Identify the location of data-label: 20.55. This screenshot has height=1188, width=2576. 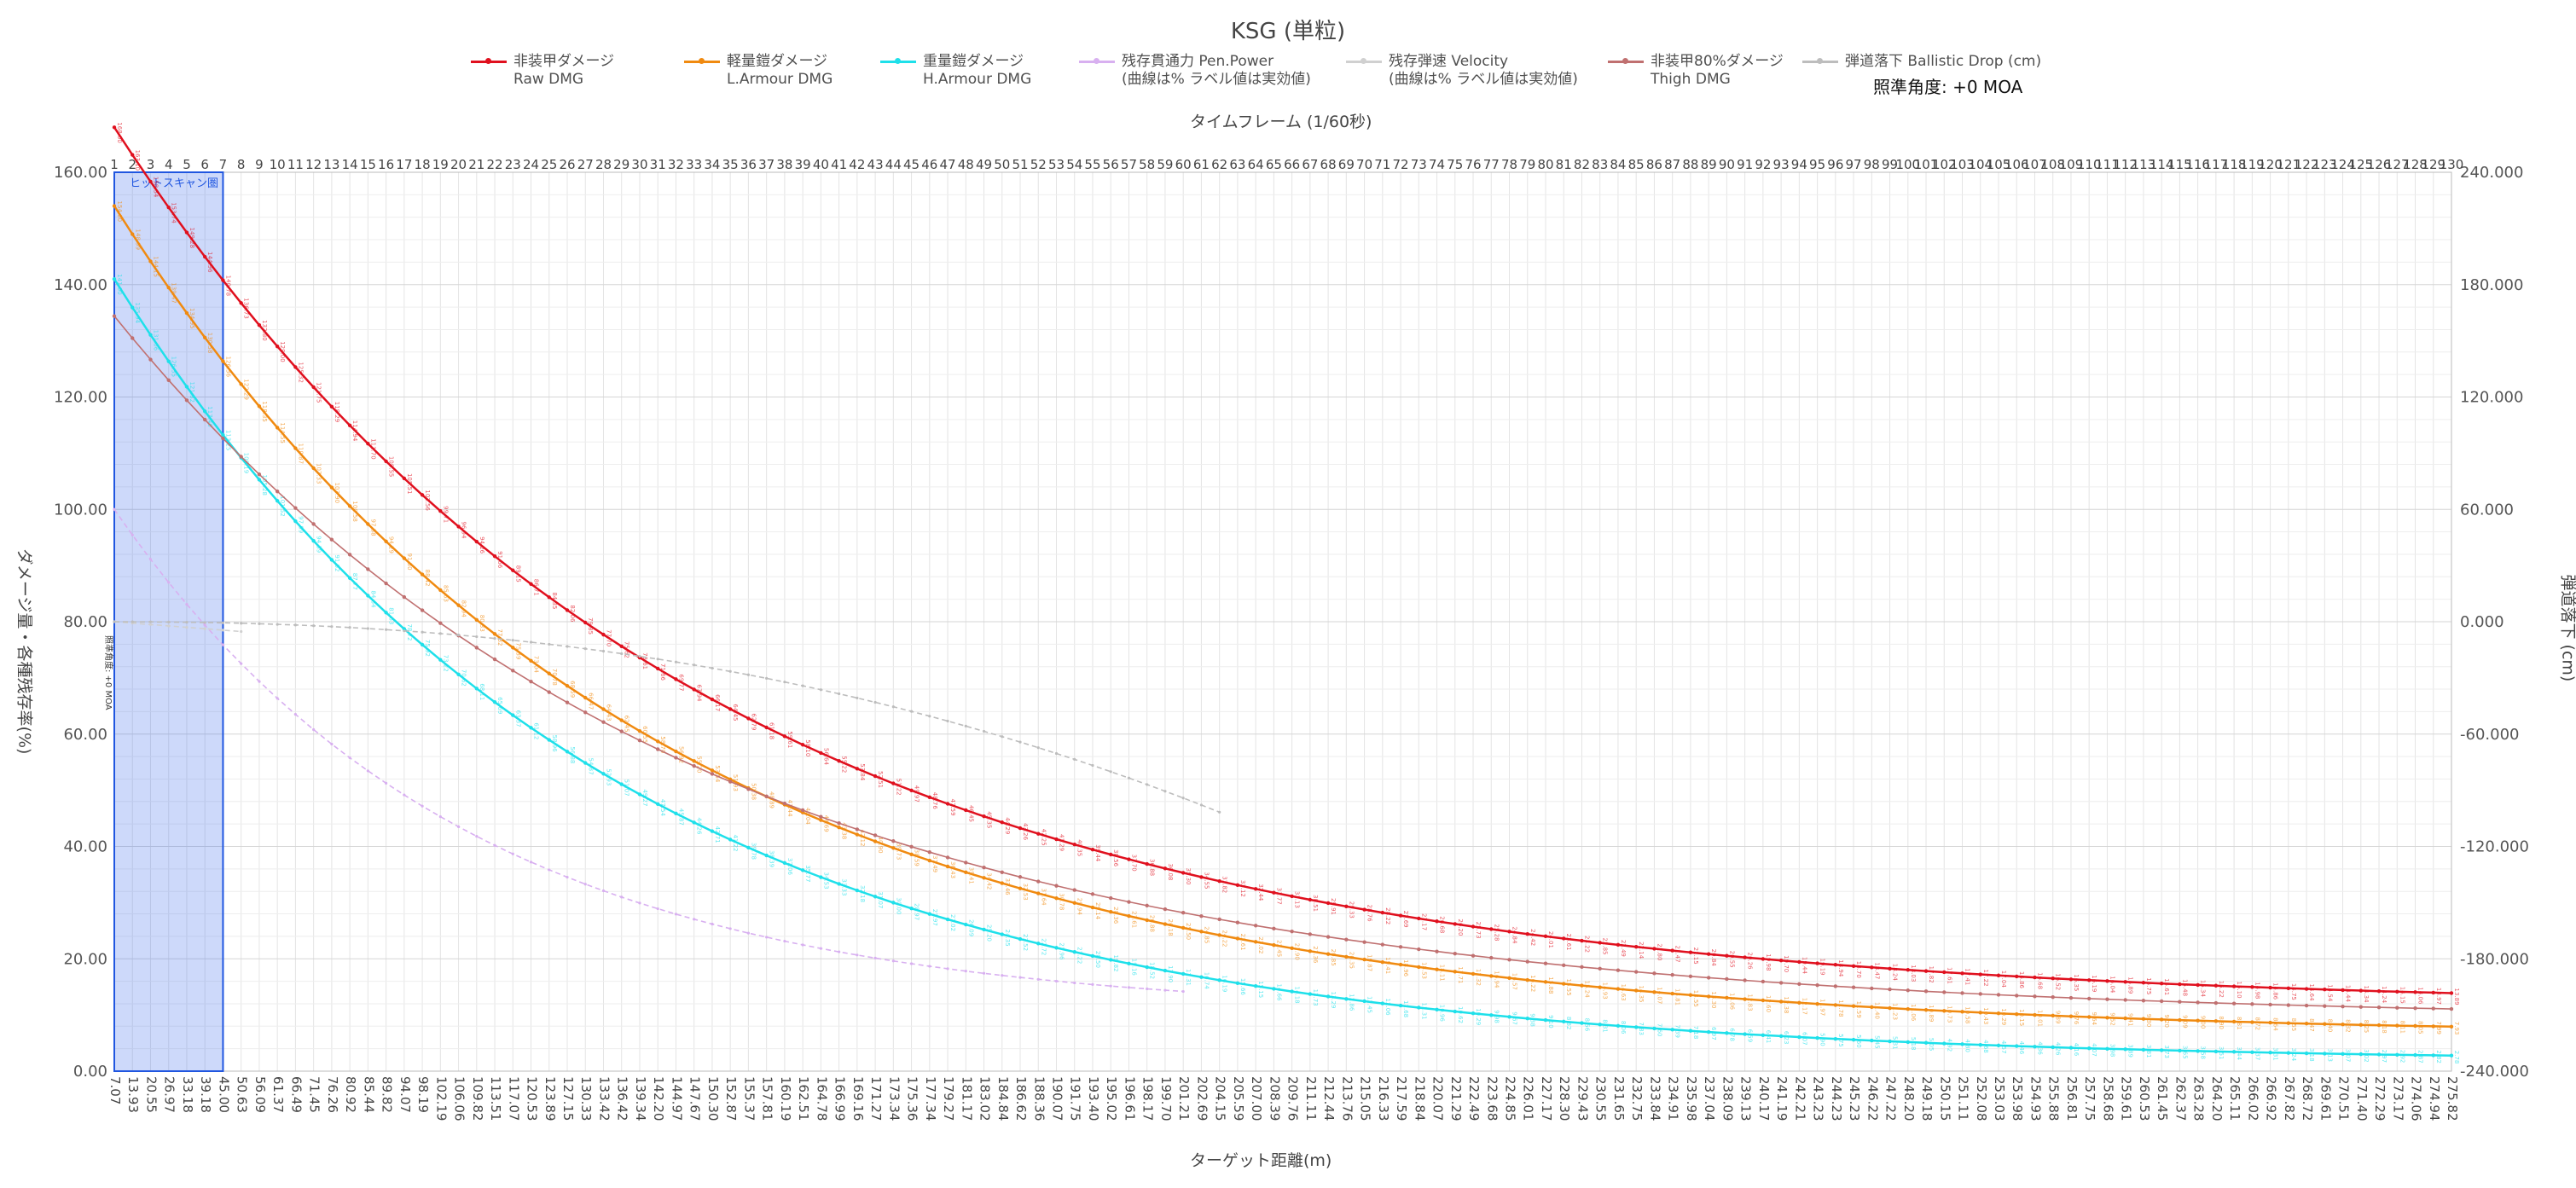
(1731, 959).